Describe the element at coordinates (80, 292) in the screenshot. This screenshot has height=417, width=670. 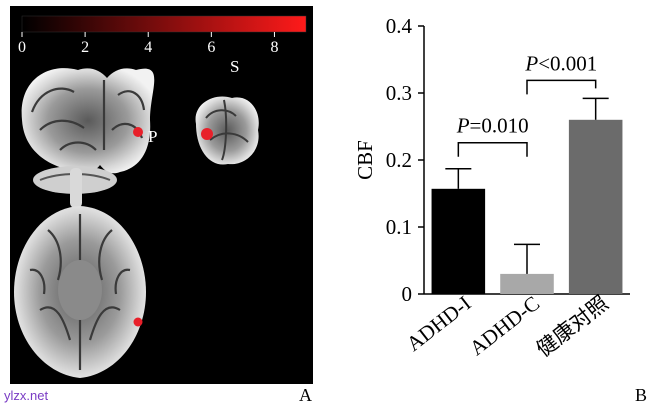
I see `axial-slice` at that location.